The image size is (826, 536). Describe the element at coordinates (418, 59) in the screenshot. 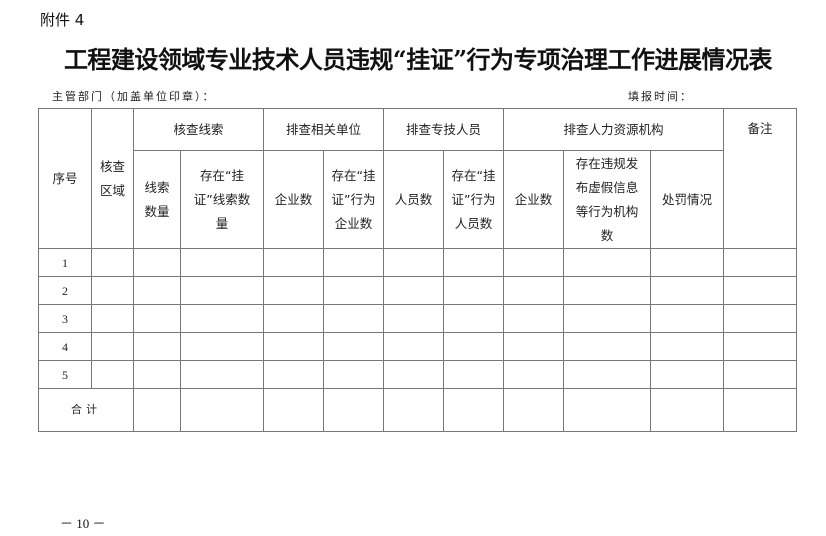

I see `page-title: 工程建设领域专业技术人员违规“挂证”行为专项治理工作进展情况表` at that location.